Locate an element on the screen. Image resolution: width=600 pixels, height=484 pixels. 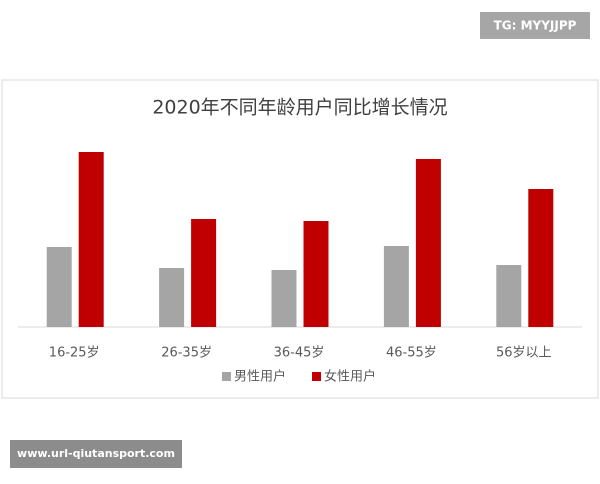
watermark: www.url-qiutansport.com is located at coordinates (96, 453).